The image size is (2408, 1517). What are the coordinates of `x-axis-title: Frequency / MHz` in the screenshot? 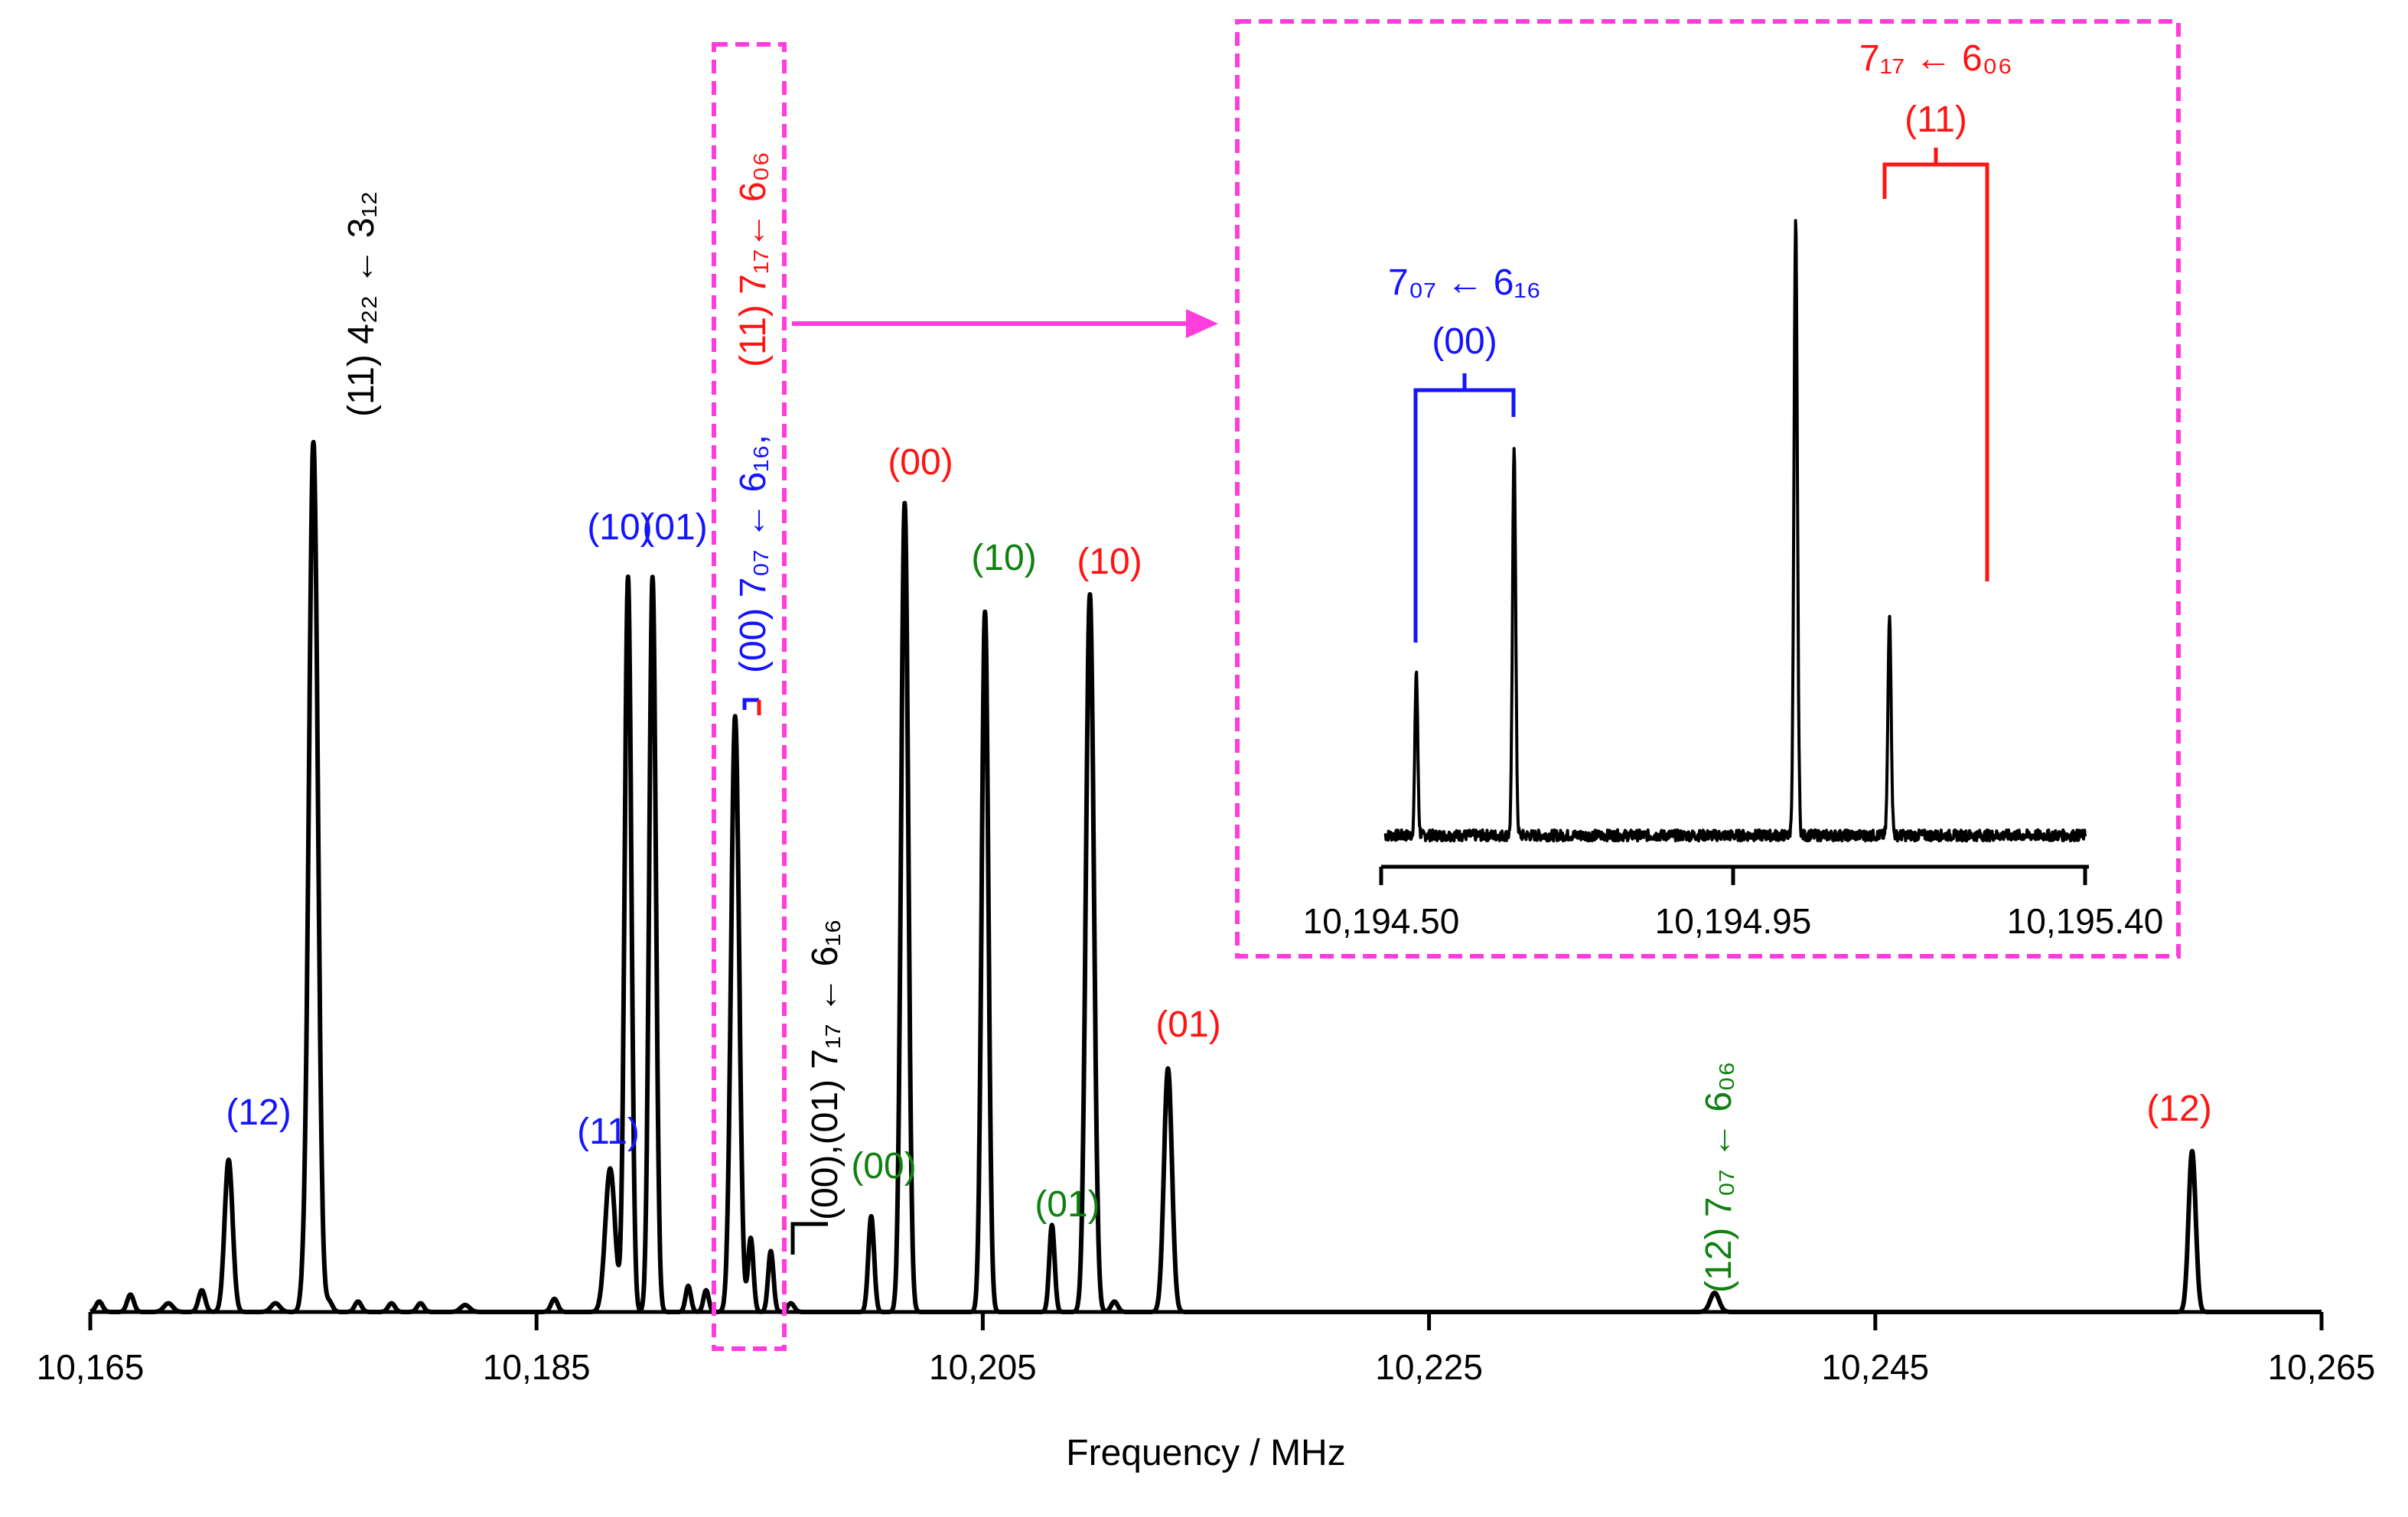 It's located at (1205, 1453).